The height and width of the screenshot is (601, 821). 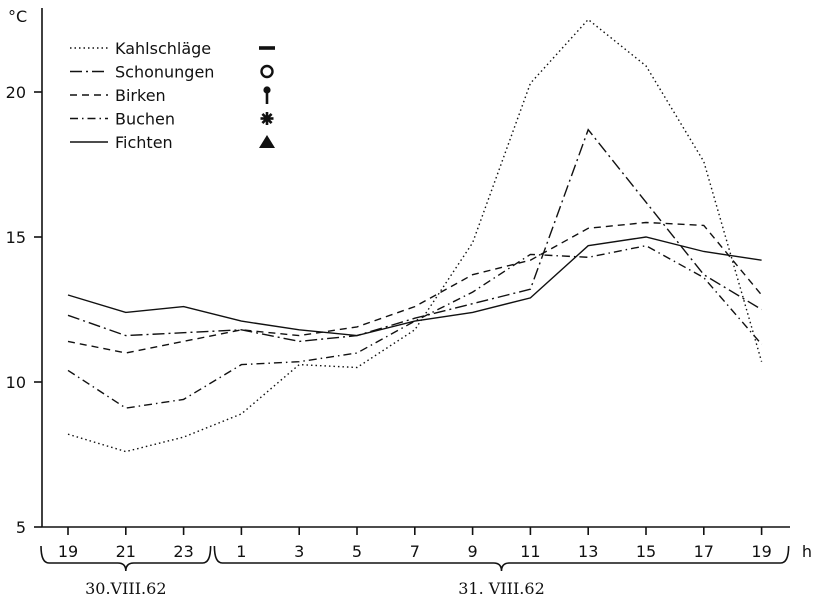 What do you see at coordinates (16, 92) in the screenshot?
I see `y-tick-label: 20` at bounding box center [16, 92].